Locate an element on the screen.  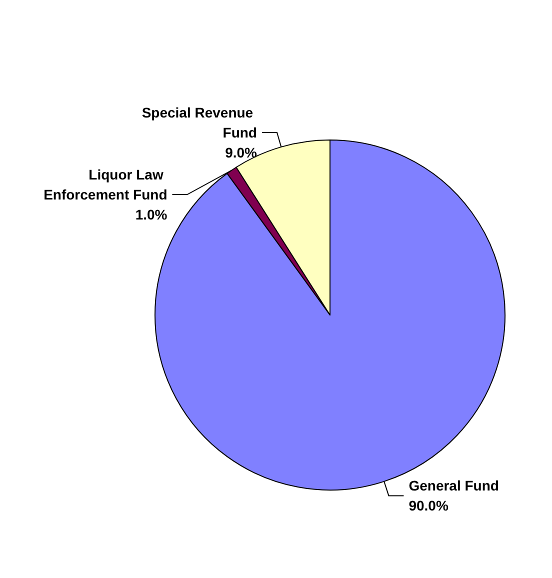
slice-label: Special Revenue Fund is located at coordinates (199, 122).